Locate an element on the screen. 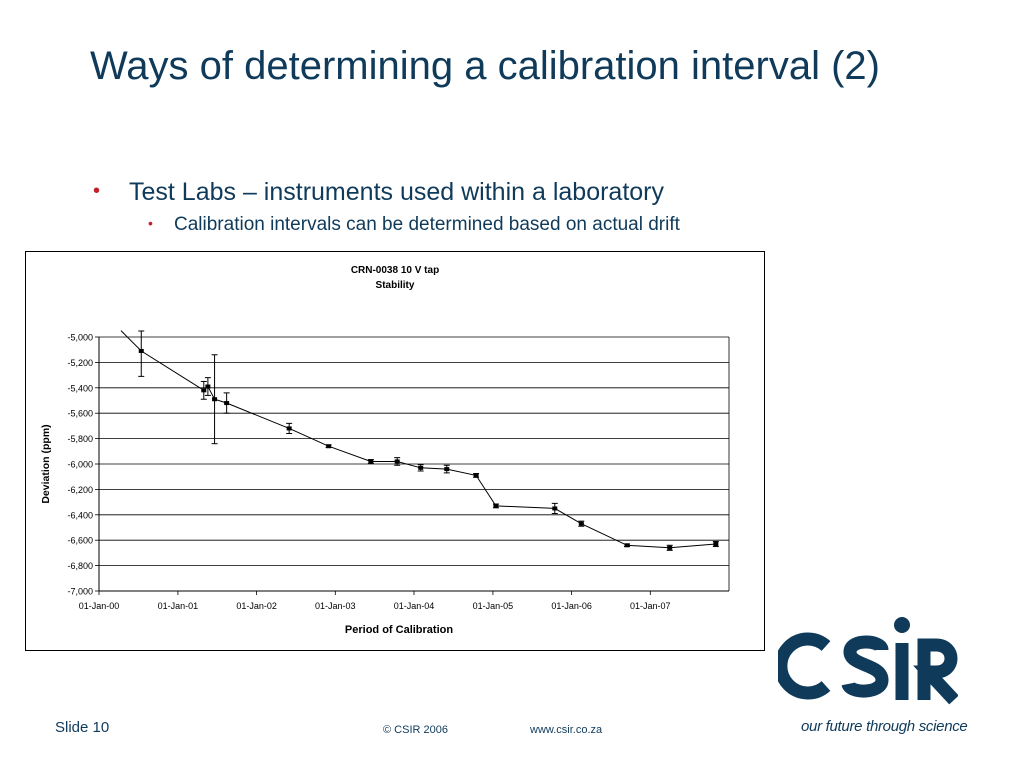  x-tick-label: 01-Jan-01 is located at coordinates (178, 606).